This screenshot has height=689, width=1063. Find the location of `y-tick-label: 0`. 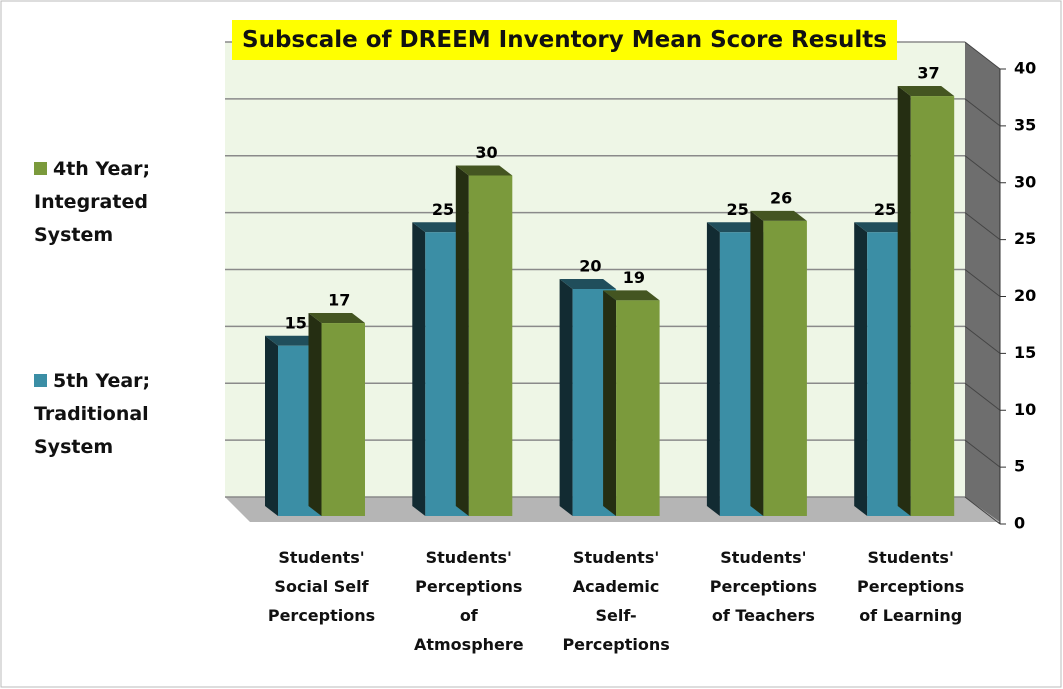

y-tick-label: 0 is located at coordinates (1019, 523).